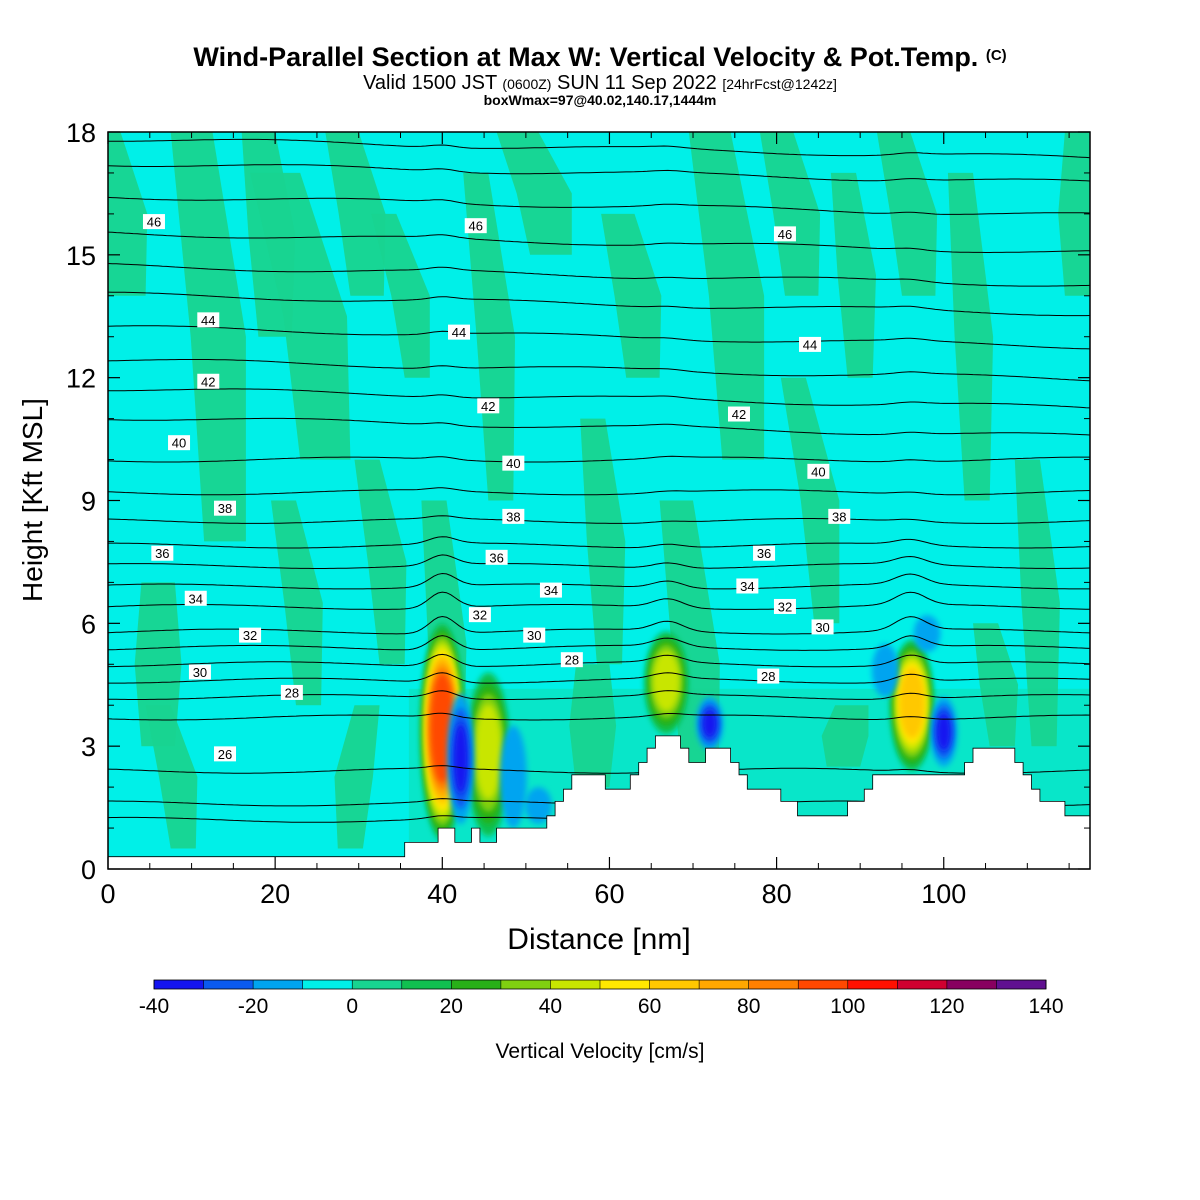 The height and width of the screenshot is (1200, 1200). I want to click on colorbar-tick-label-5: 60, so click(649, 1006).